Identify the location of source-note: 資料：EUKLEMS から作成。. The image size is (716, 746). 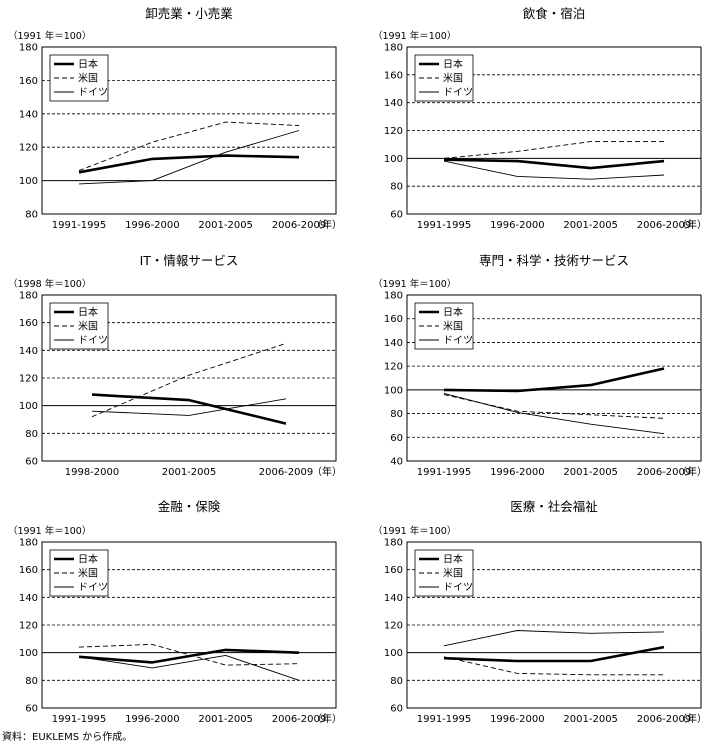
(67, 737).